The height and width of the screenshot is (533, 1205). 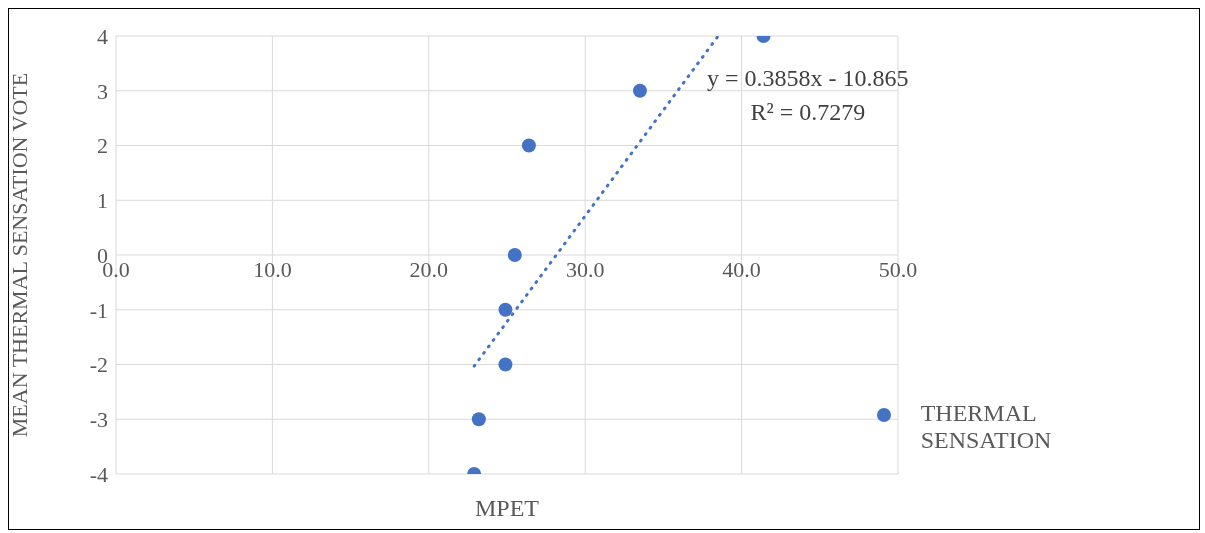 I want to click on y-axis-title: MEAN THERMAL SENSATION VOTE, so click(x=20, y=255).